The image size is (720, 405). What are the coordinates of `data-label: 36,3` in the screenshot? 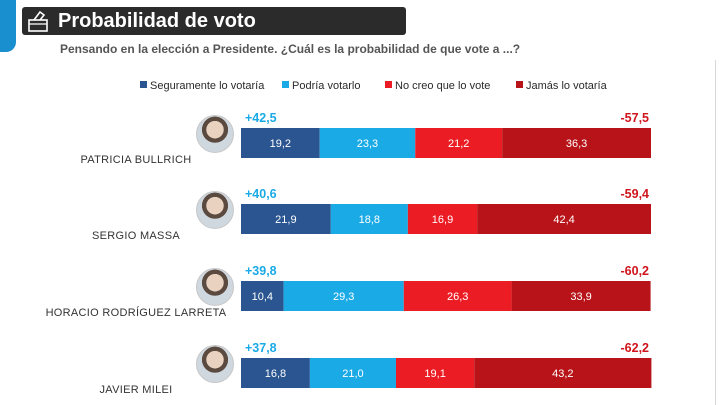 It's located at (576, 144).